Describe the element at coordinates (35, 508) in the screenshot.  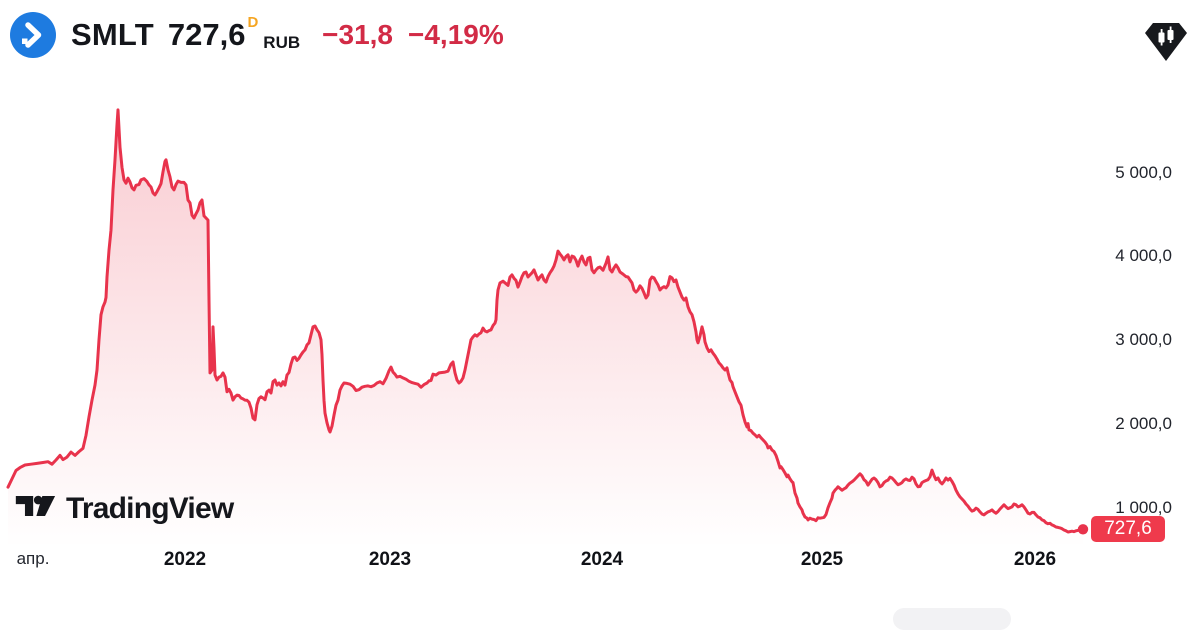
I see `tradingview-logo-icon` at that location.